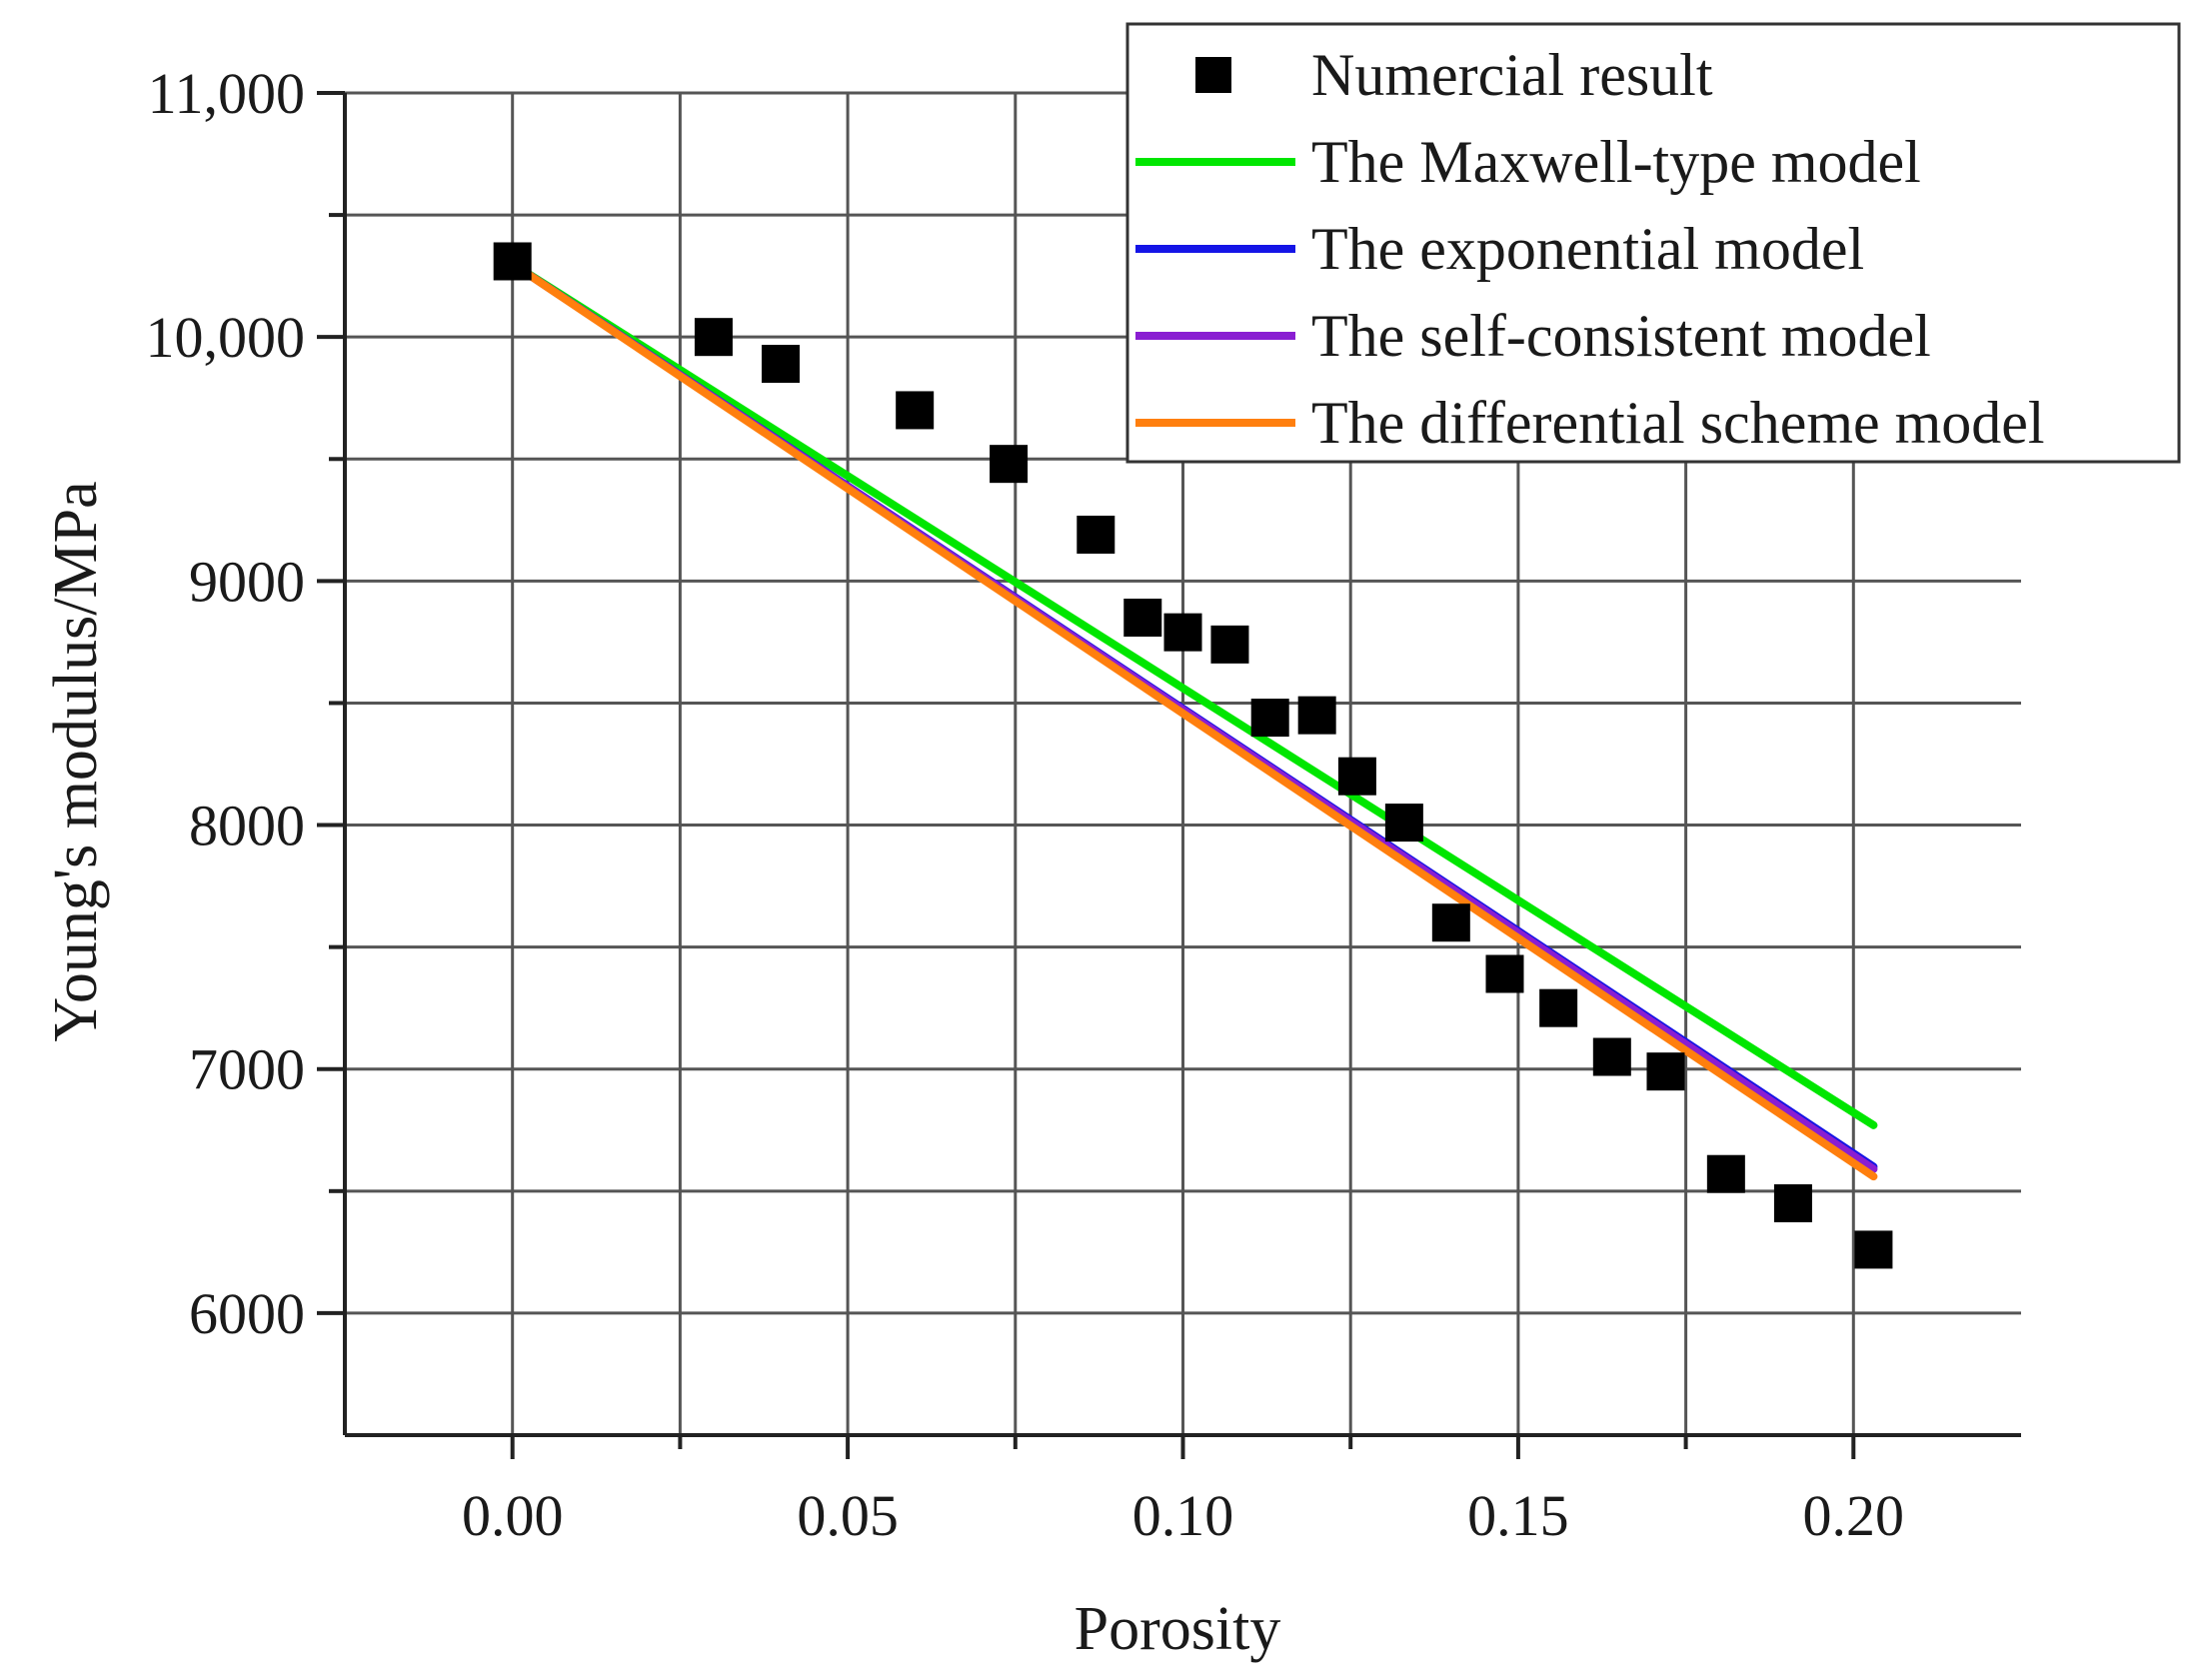 The image size is (2191, 1680). Describe the element at coordinates (848, 1516) in the screenshot. I see `x-tick-label: 0.05` at that location.